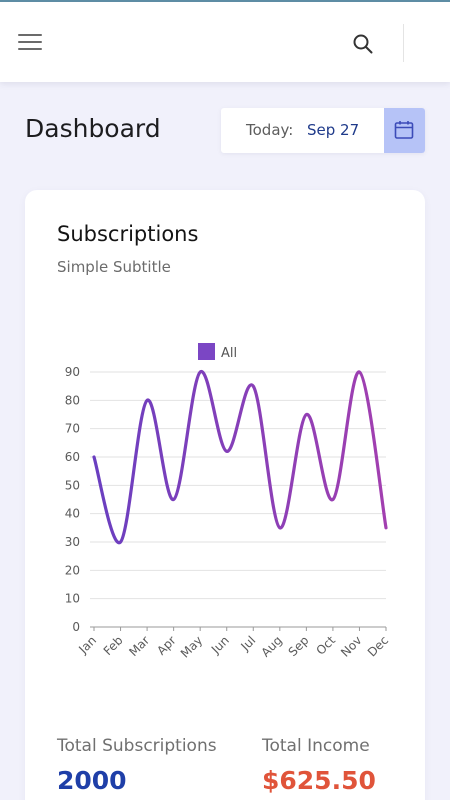  I want to click on x-tick-label: Sep, so click(299, 646).